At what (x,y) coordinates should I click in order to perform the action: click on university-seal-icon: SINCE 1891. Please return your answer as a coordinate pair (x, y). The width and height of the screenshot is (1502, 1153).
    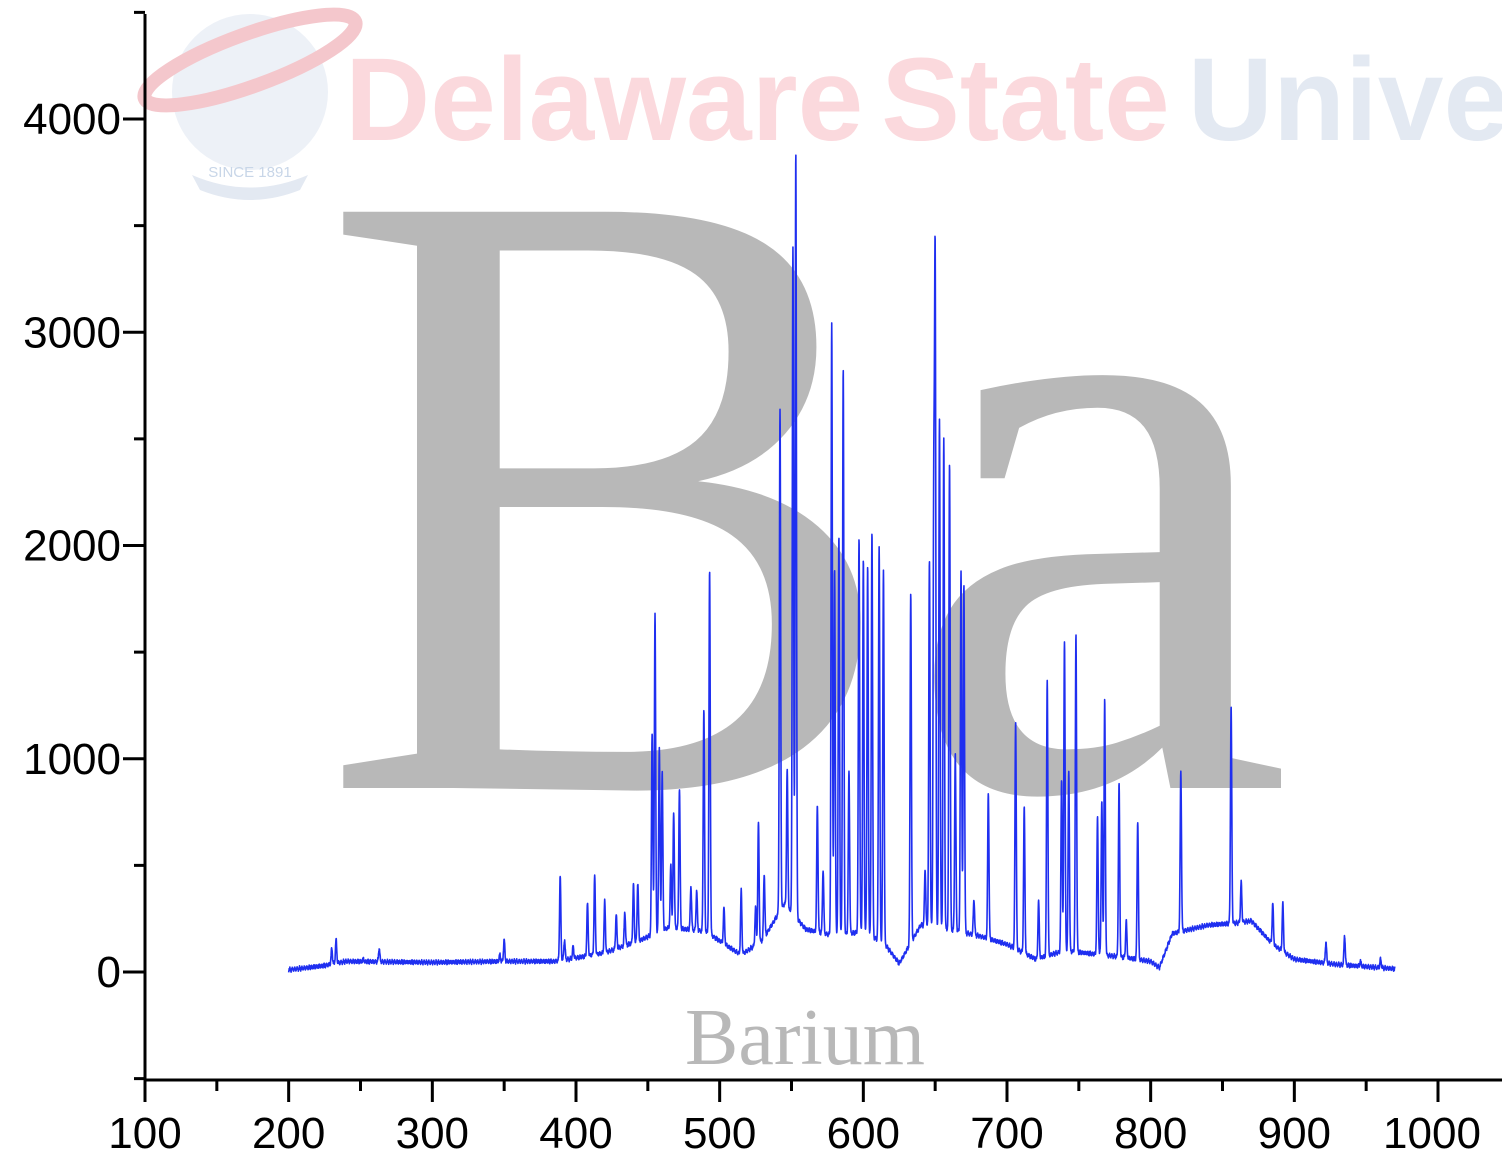
    Looking at the image, I should click on (250, 103).